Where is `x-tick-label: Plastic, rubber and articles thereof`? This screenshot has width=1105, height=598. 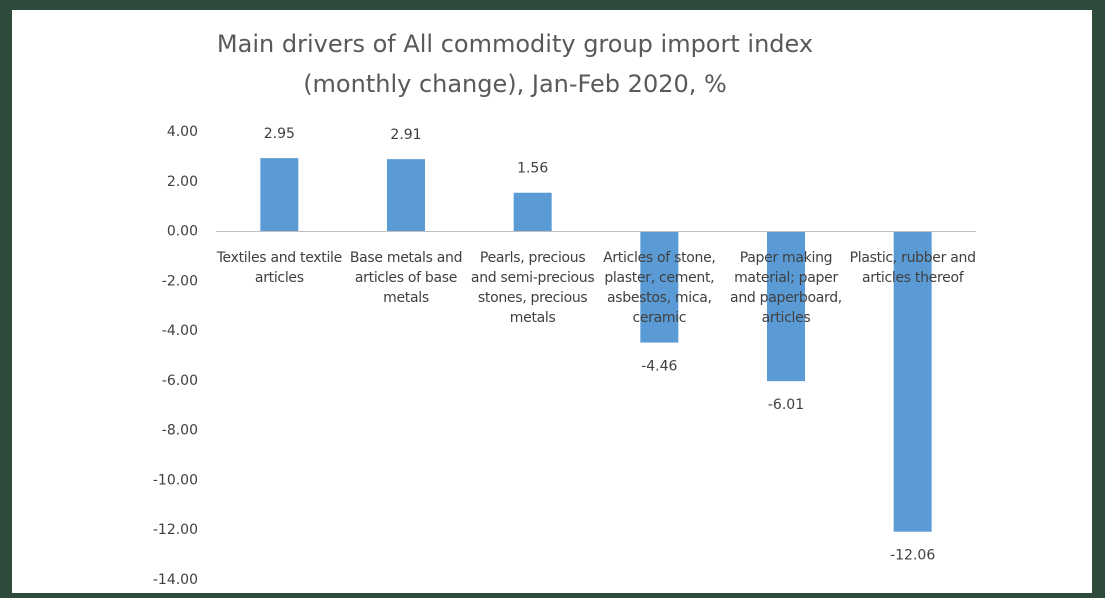 x-tick-label: Plastic, rubber and articles thereof is located at coordinates (912, 267).